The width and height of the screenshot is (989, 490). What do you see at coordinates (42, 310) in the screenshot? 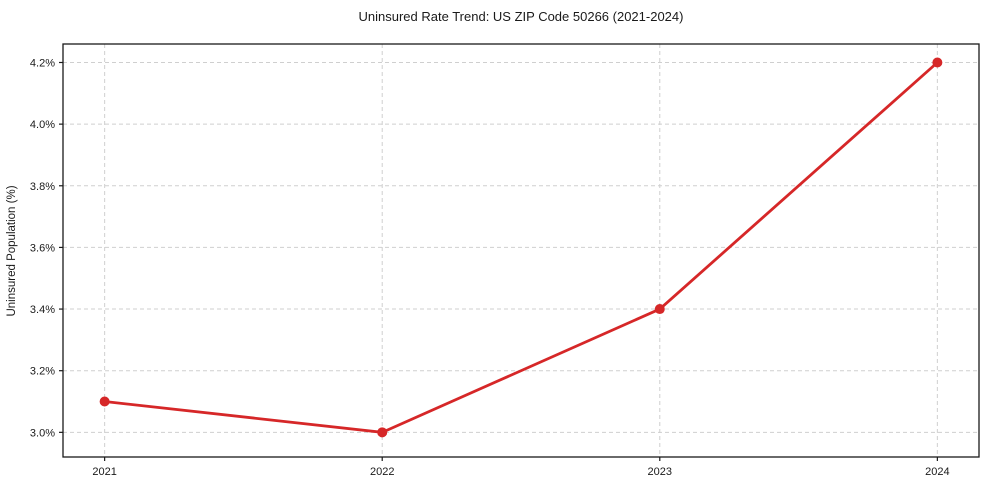
I see `y-tick-label: 3.4%` at bounding box center [42, 310].